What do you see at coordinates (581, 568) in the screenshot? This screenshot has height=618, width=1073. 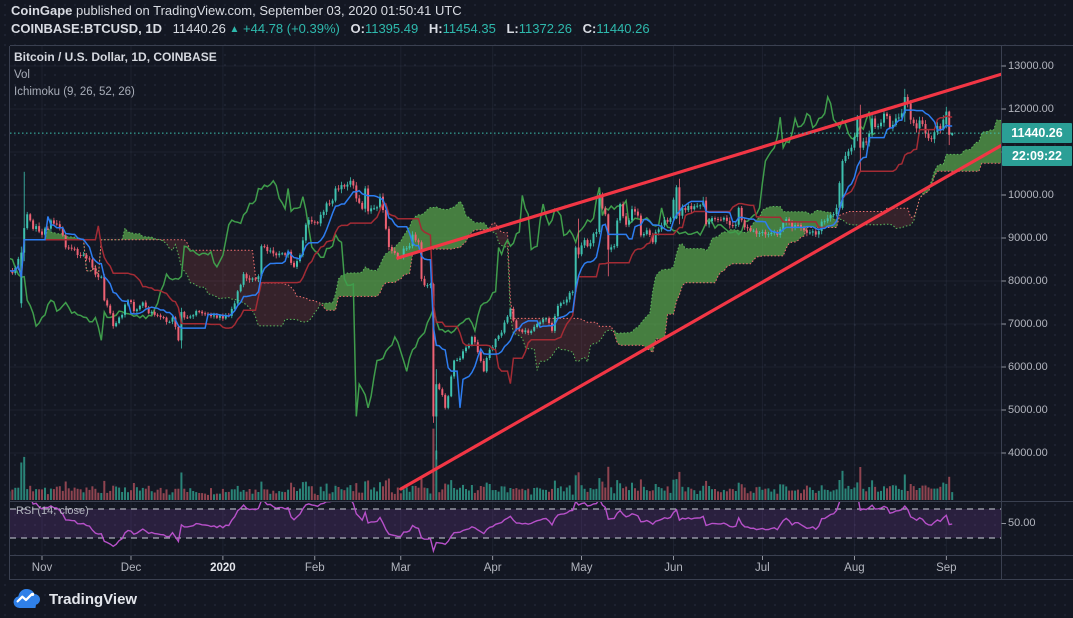 I see `time-axis-label: May` at bounding box center [581, 568].